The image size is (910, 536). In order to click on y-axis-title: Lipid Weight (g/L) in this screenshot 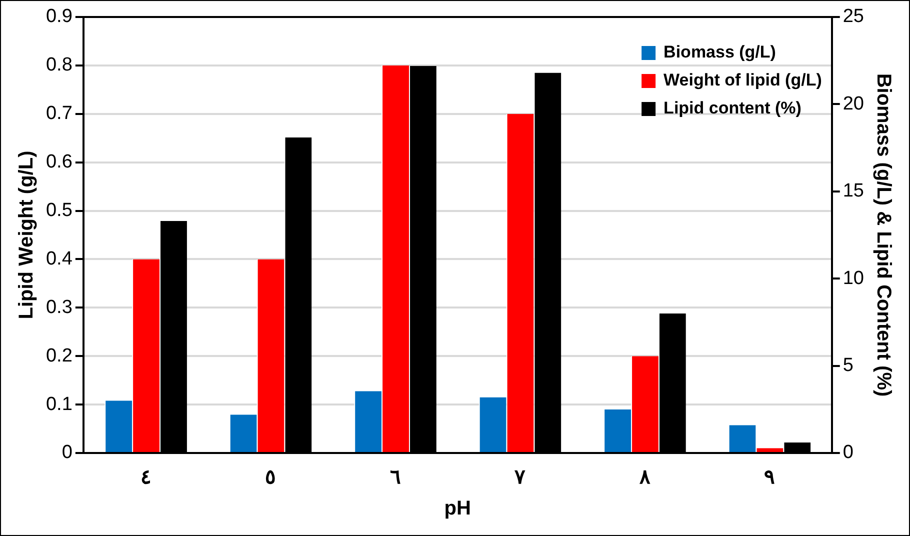, I will do `click(27, 235)`.